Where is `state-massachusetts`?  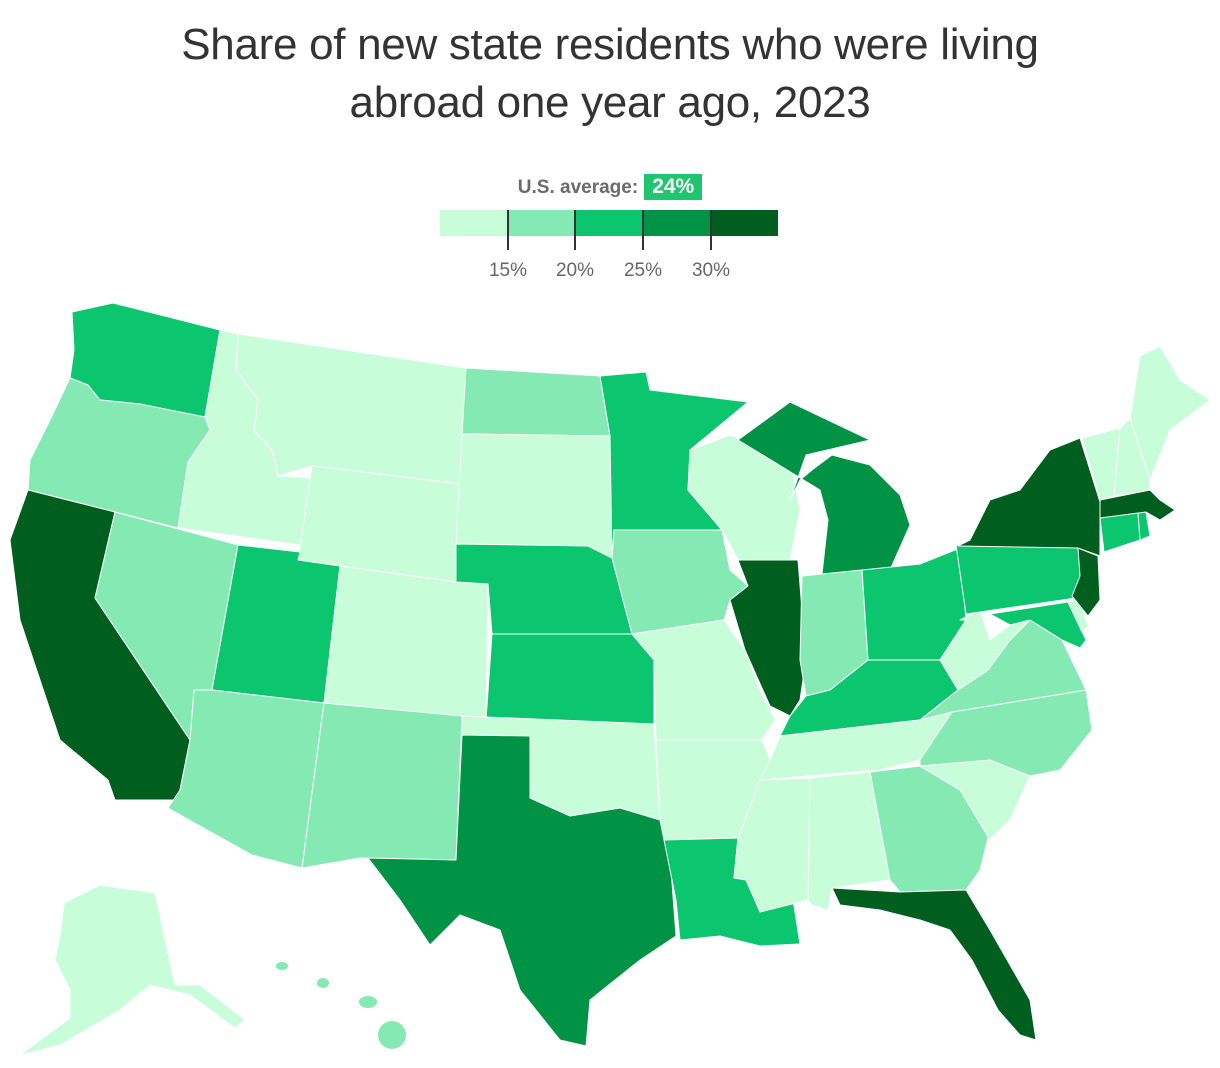
state-massachusetts is located at coordinates (1137, 505).